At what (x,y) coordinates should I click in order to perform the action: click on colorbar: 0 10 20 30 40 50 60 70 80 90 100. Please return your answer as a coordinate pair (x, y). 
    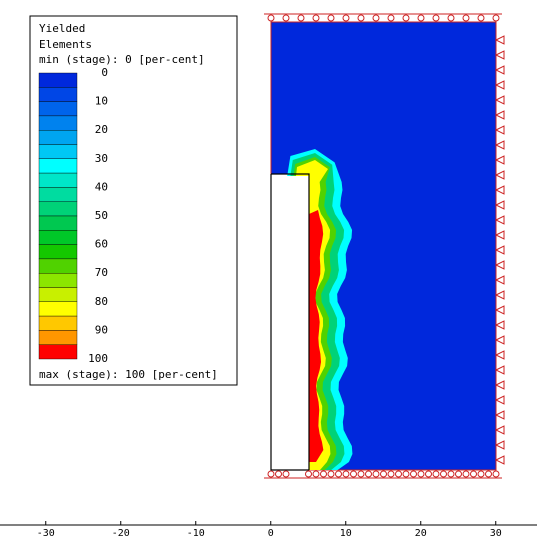
    Looking at the image, I should click on (73, 215).